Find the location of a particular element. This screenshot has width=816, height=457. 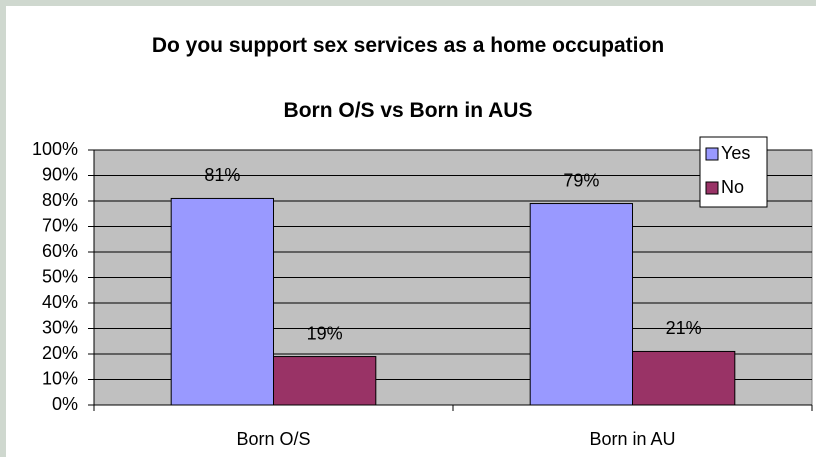

legend-label: Yes is located at coordinates (735, 153).